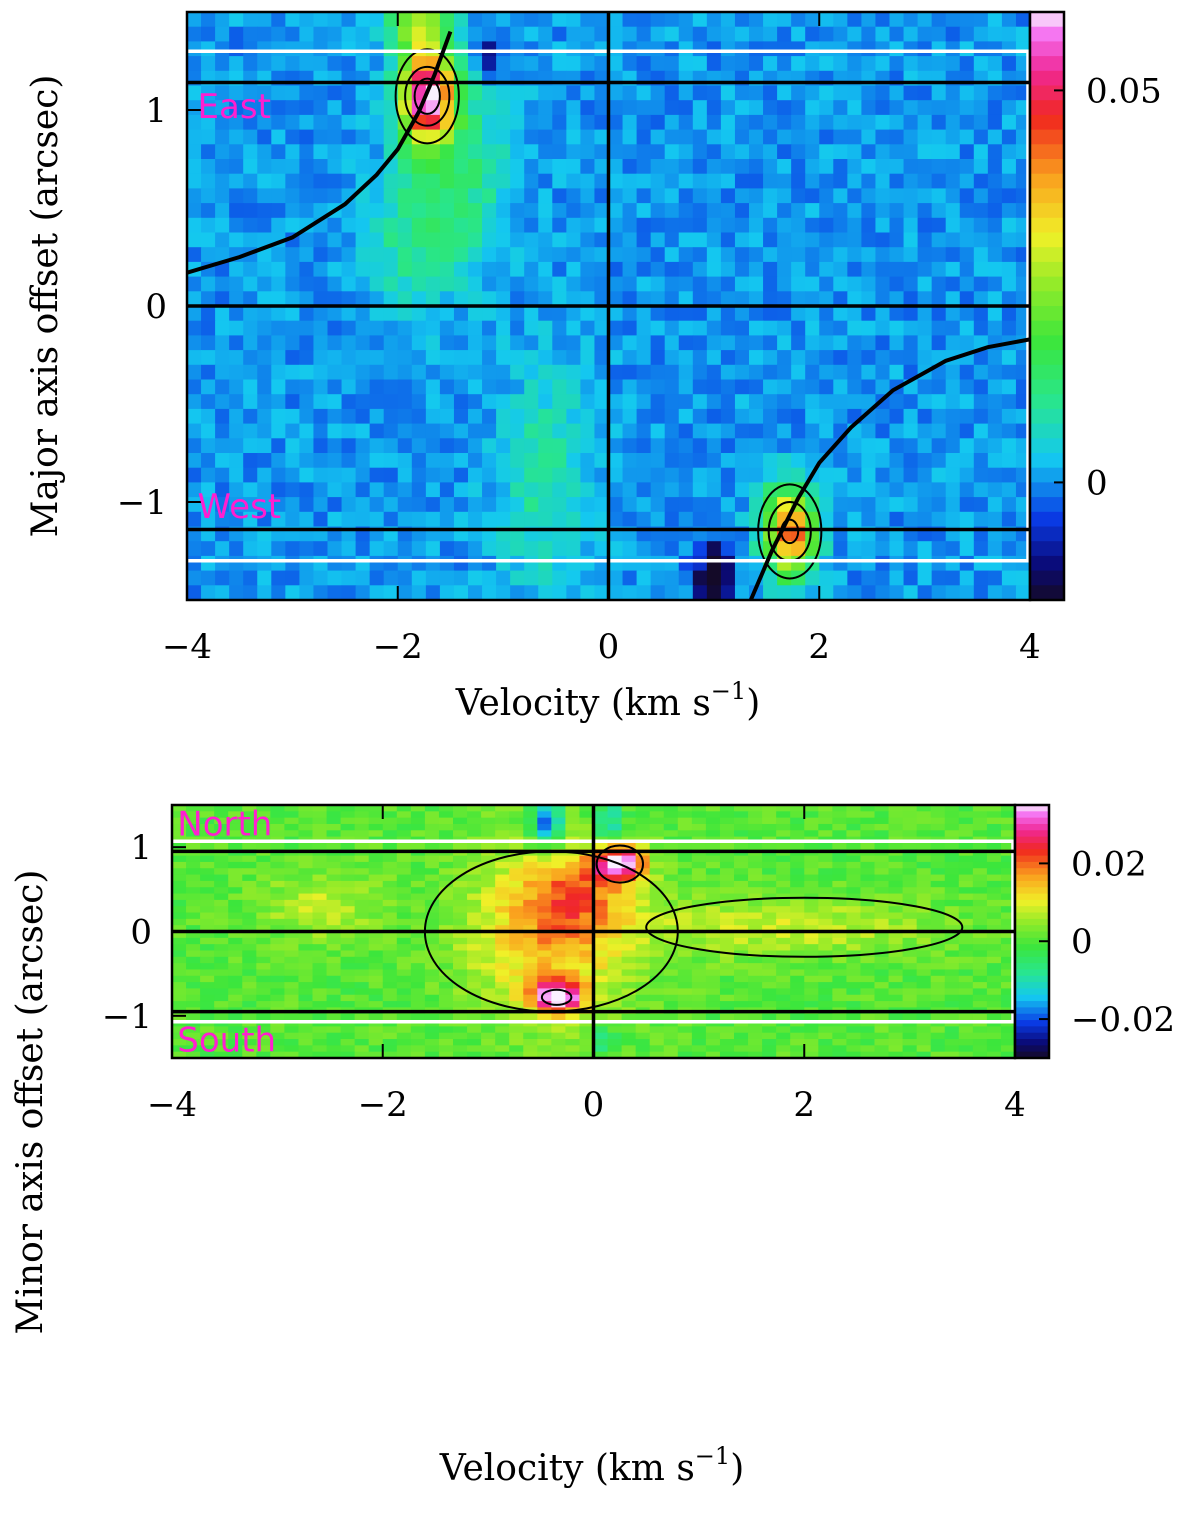 Image resolution: width=1200 pixels, height=1526 pixels. What do you see at coordinates (1047, 549) in the screenshot?
I see `colorbar-segment` at bounding box center [1047, 549].